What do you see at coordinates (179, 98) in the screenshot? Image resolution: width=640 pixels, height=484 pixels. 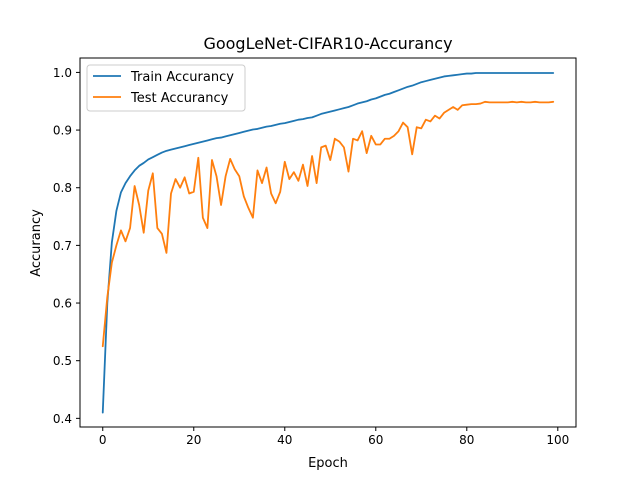 I see `legend-label-test: Test Accurancy` at bounding box center [179, 98].